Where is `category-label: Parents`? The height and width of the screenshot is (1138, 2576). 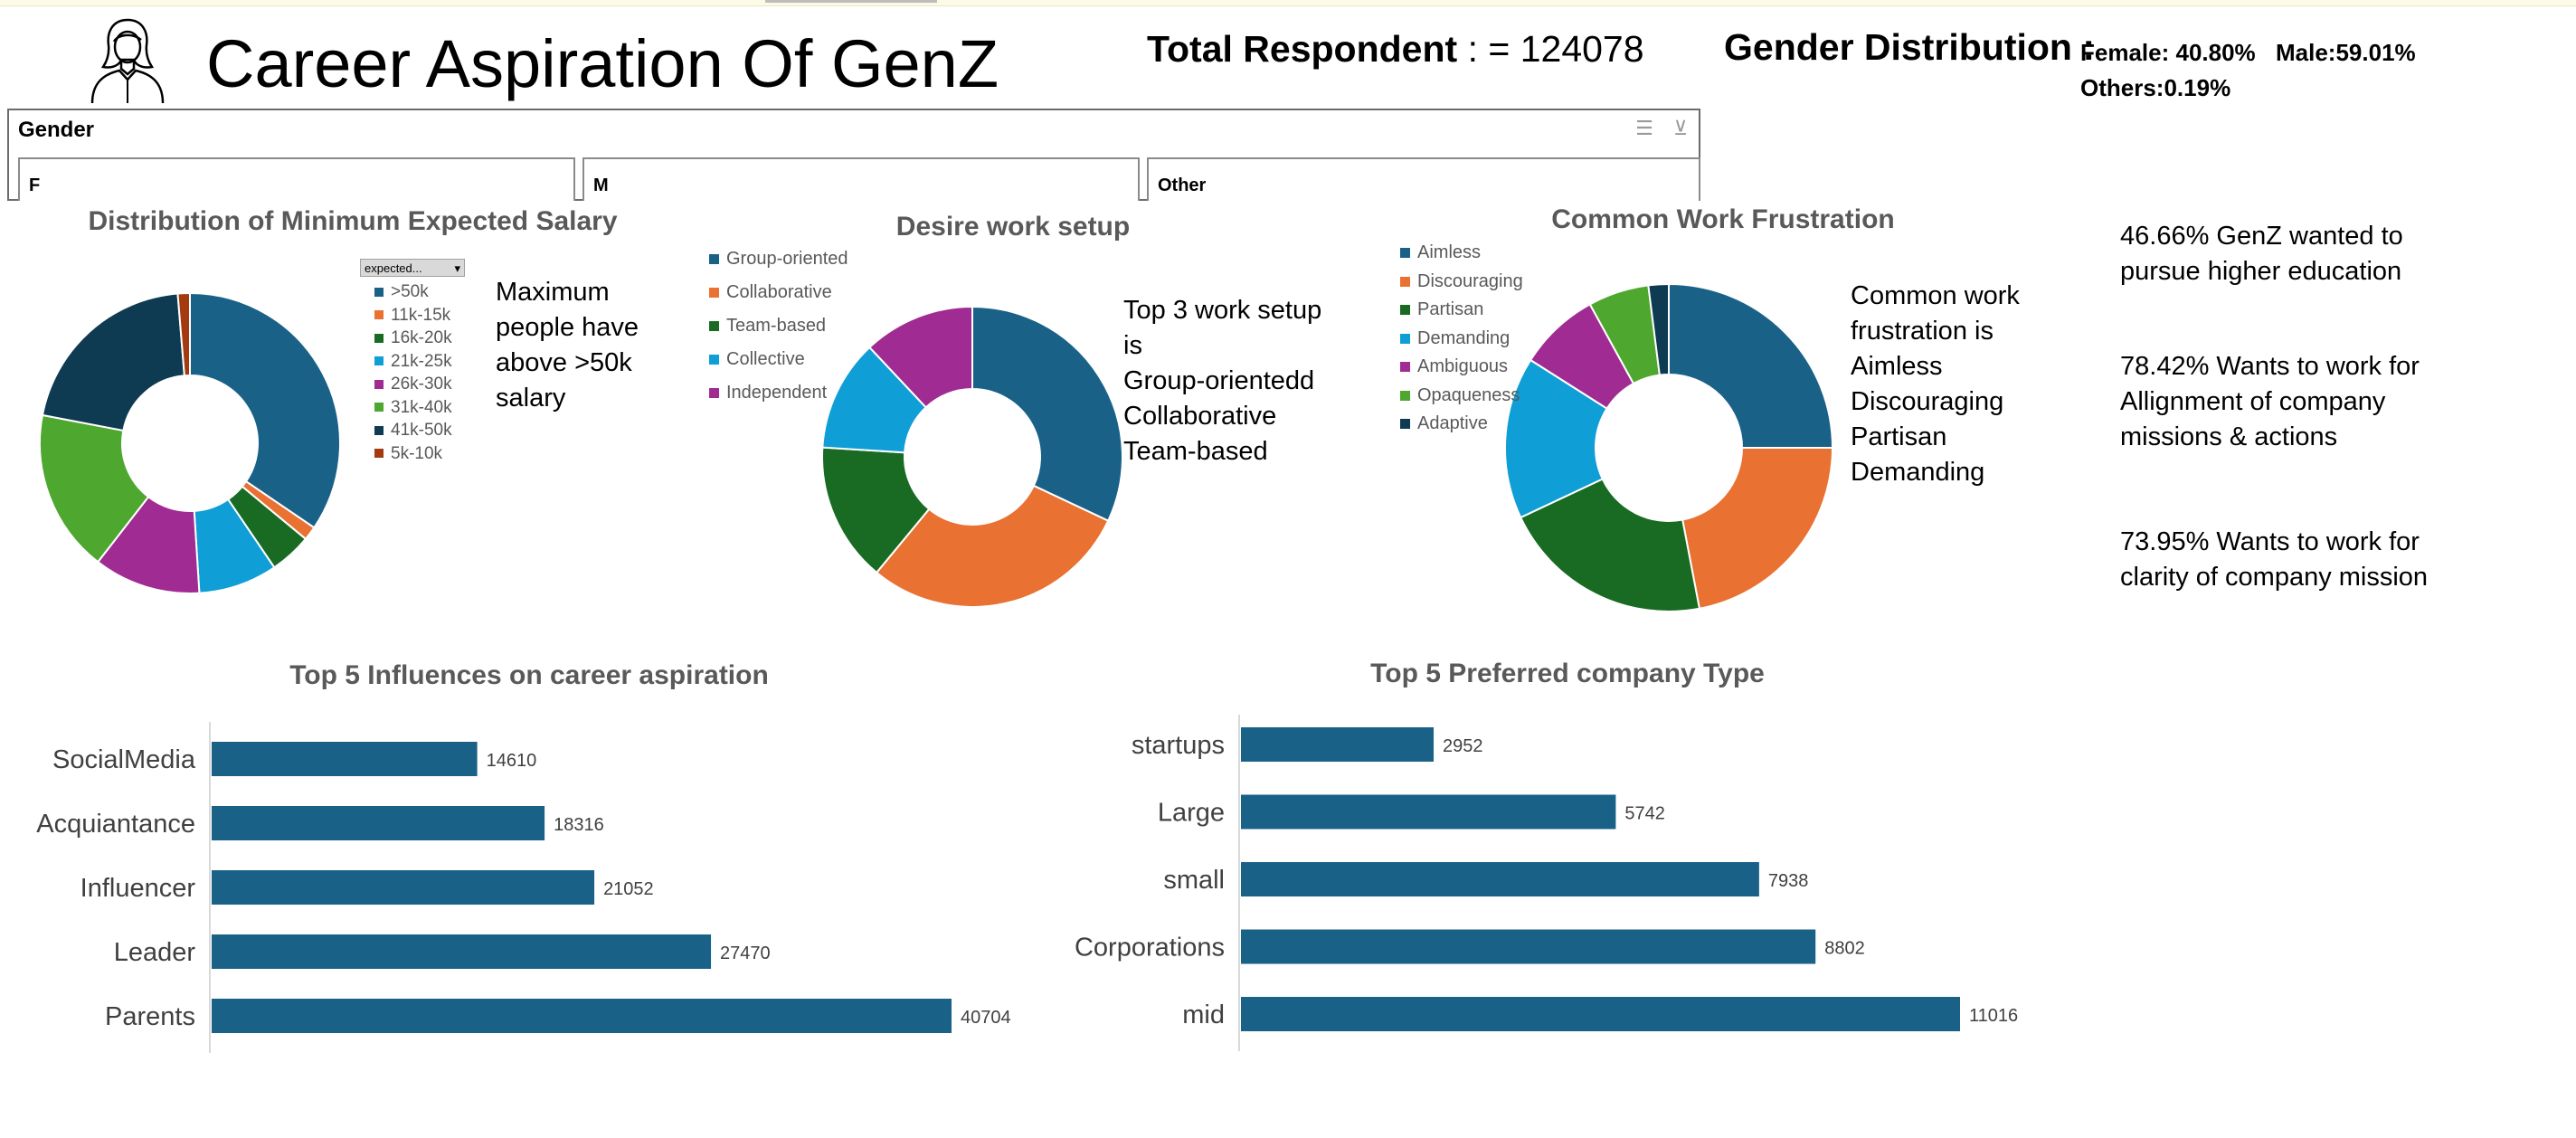 category-label: Parents is located at coordinates (150, 1016).